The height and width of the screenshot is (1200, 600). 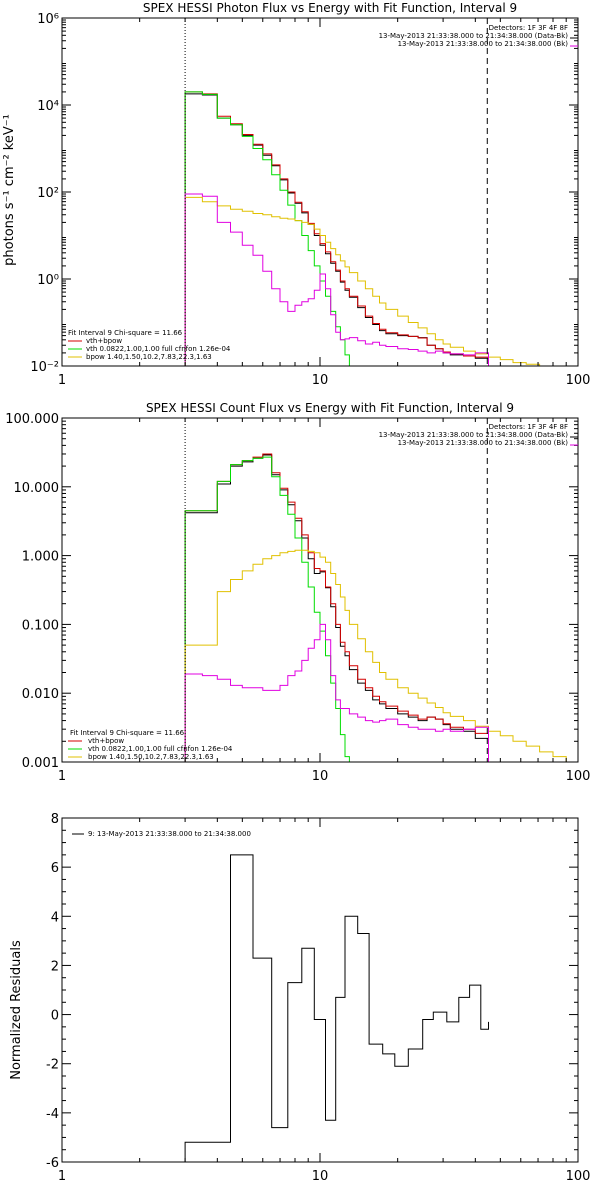 What do you see at coordinates (528, 28) in the screenshot?
I see `photon-legend-detectors: Detectors: 1F 3F 4F 8F` at bounding box center [528, 28].